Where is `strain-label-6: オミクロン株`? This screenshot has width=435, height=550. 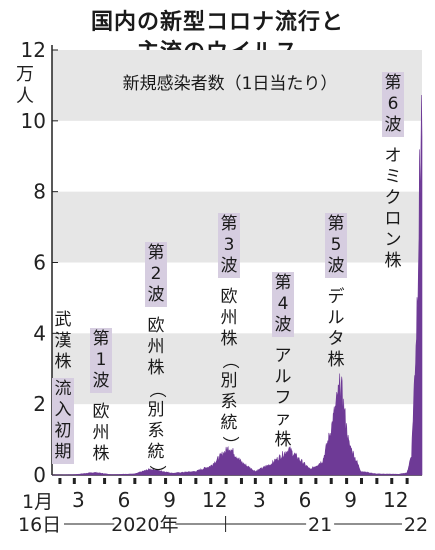 strain-label-6: オミクロン株 is located at coordinates (393, 208).